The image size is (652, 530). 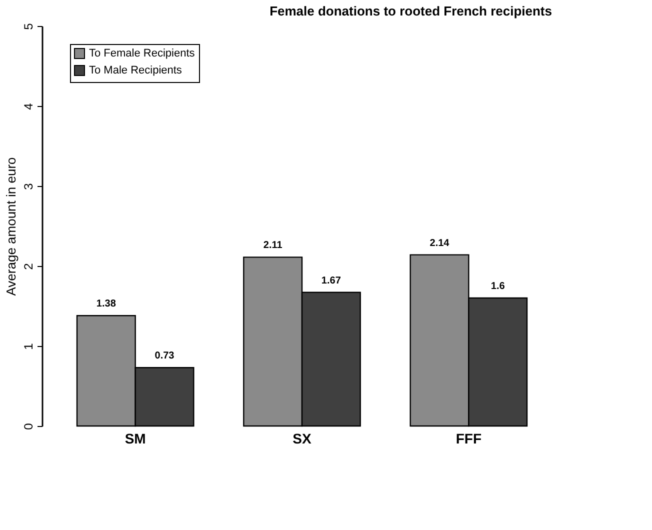 What do you see at coordinates (29, 106) in the screenshot?
I see `y-tick-label: 4` at bounding box center [29, 106].